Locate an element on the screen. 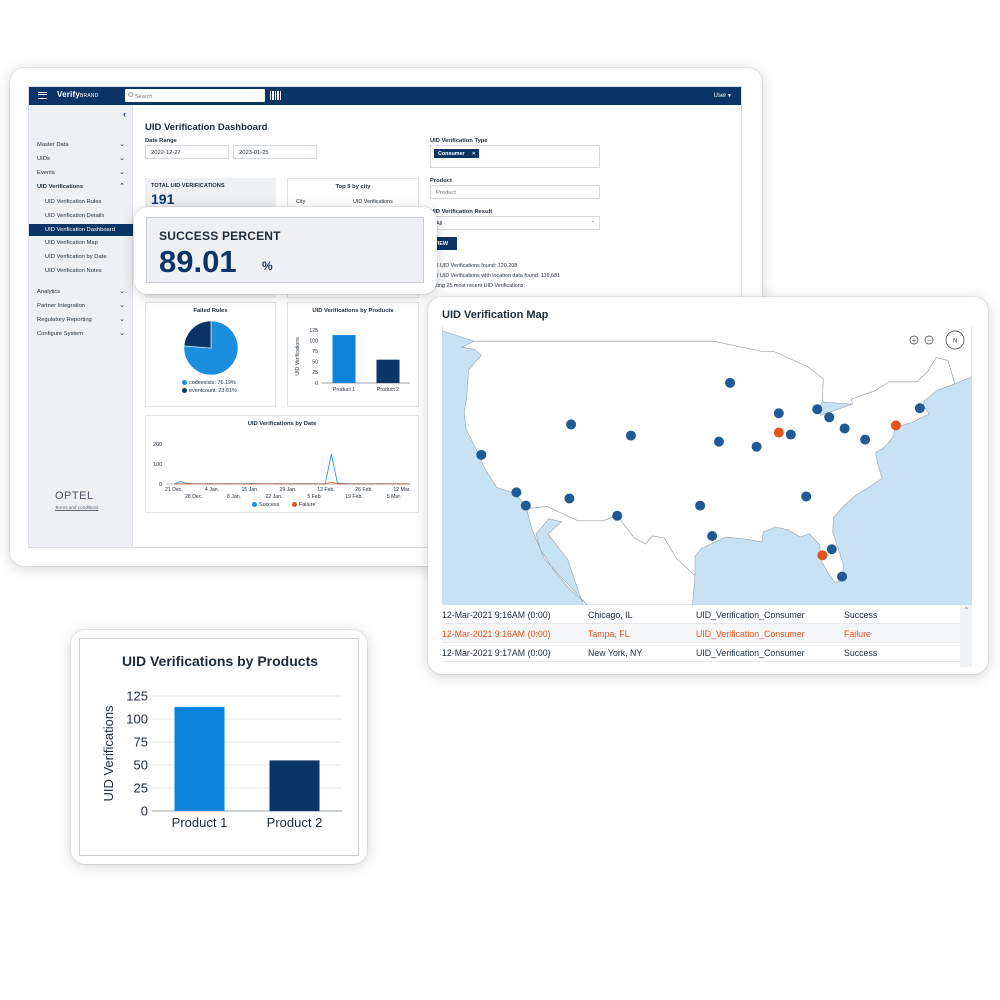 The height and width of the screenshot is (1000, 1000). top5-col-city: City is located at coordinates (301, 202).